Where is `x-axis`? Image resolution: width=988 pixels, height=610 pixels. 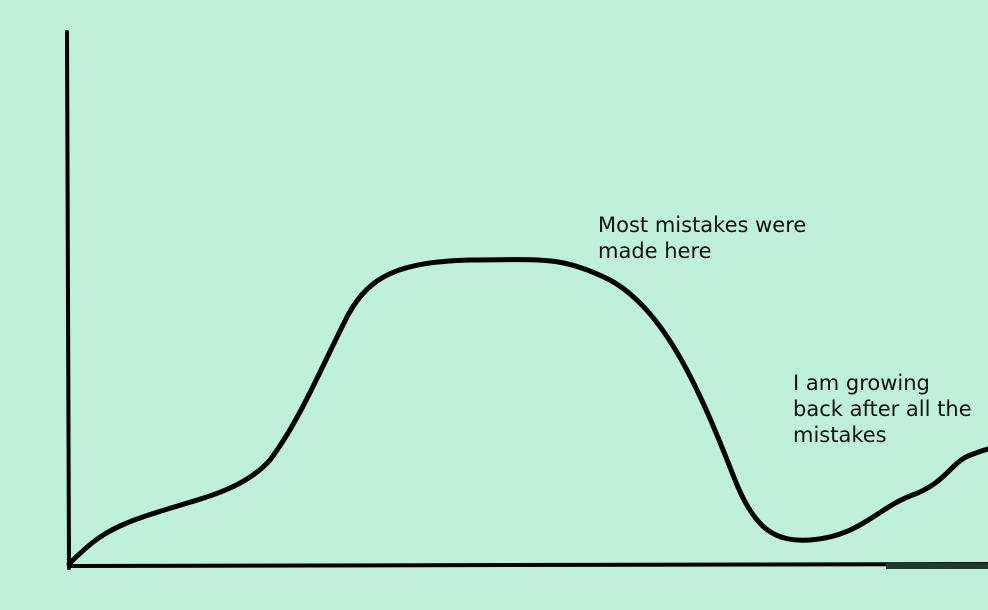 x-axis is located at coordinates (527, 565).